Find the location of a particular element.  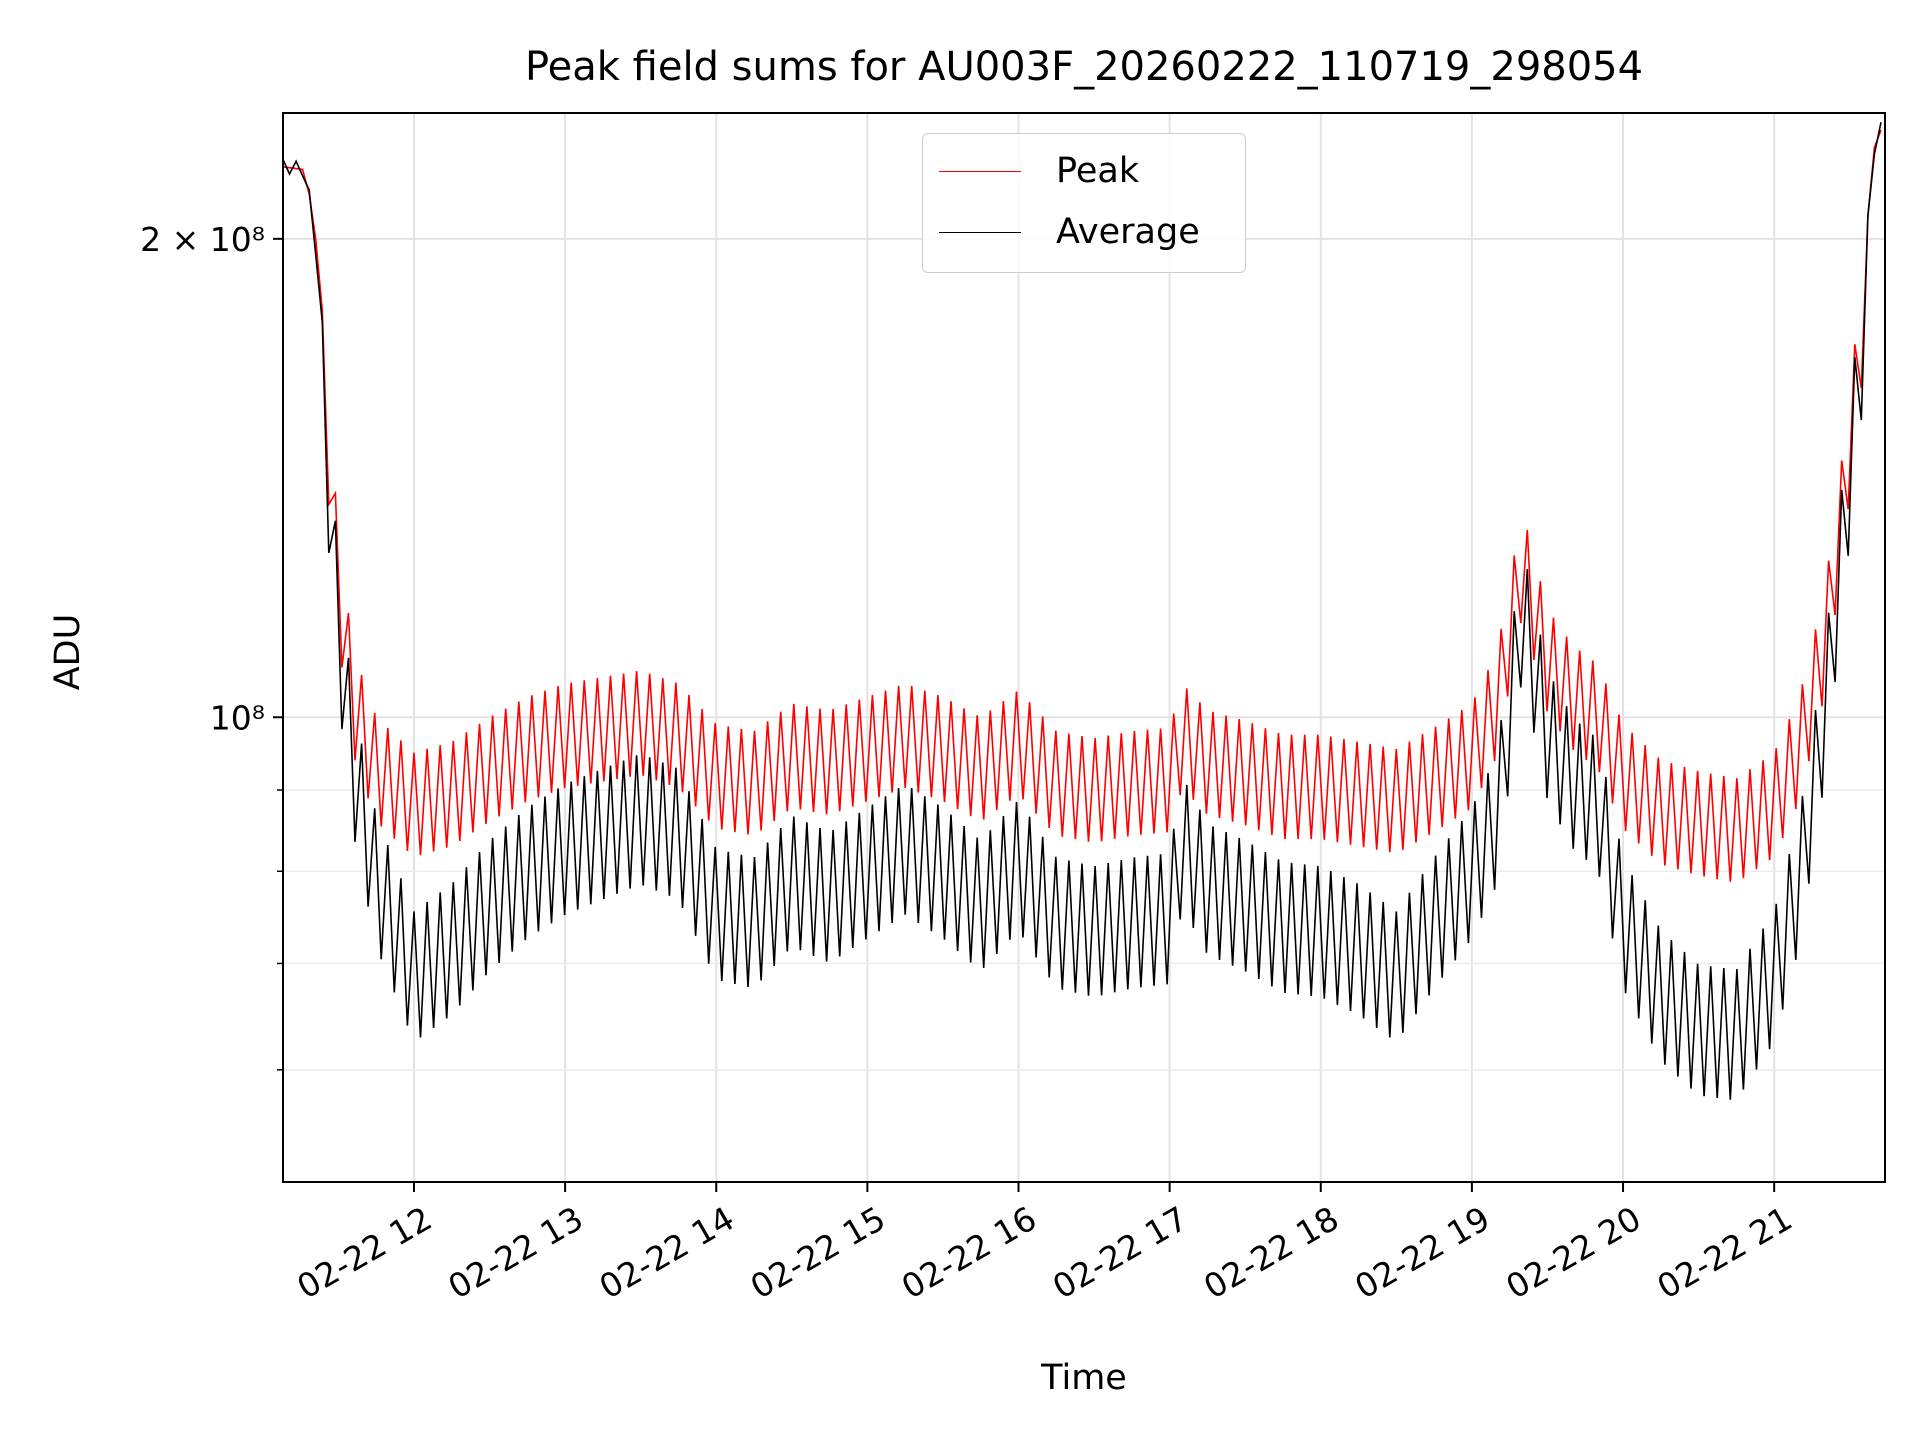

legend-label-peak: Peak is located at coordinates (1098, 171).